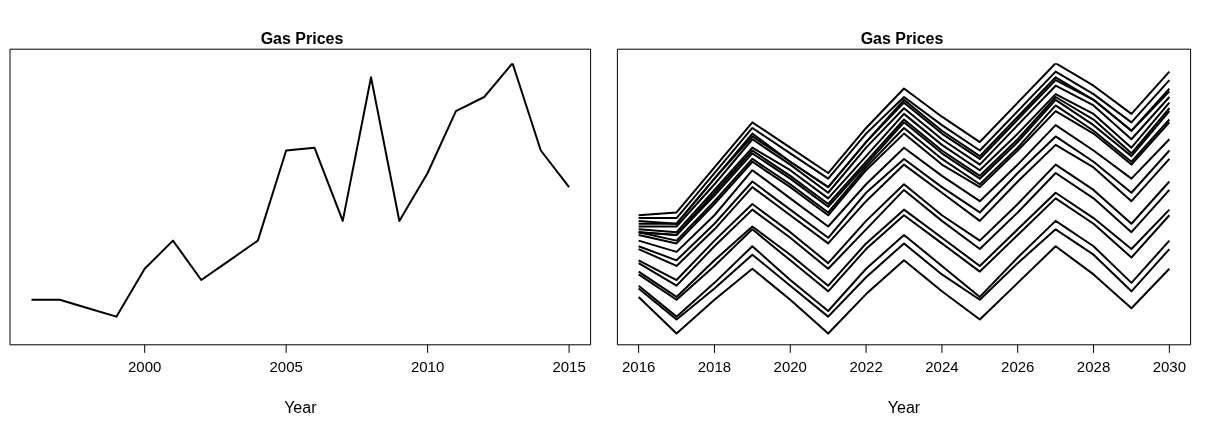 The image size is (1205, 422). What do you see at coordinates (942, 366) in the screenshot?
I see `x-tick-label: 2024` at bounding box center [942, 366].